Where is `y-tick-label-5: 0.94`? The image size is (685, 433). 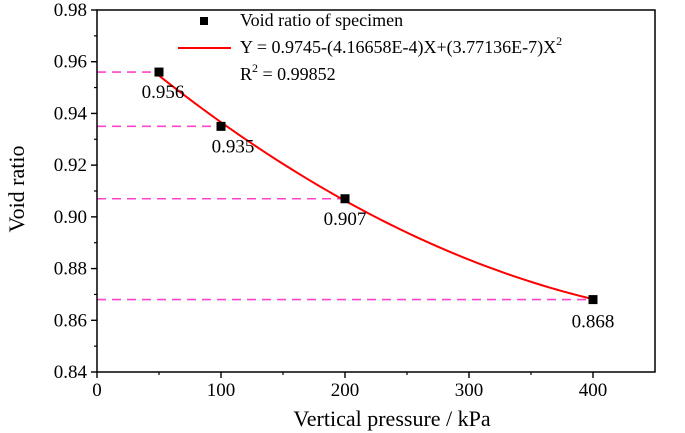
y-tick-label-5: 0.94 is located at coordinates (71, 113).